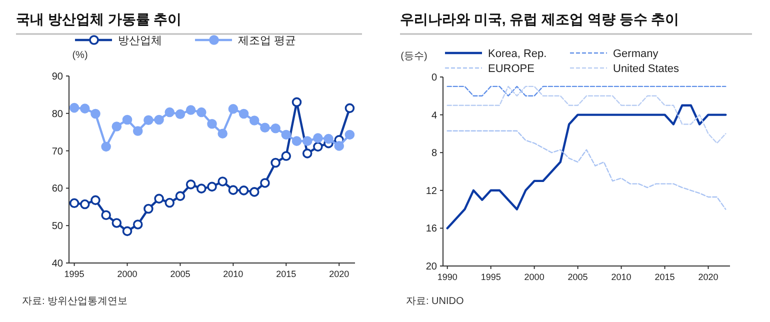  Describe the element at coordinates (432, 229) in the screenshot. I see `y-tick-label: 16` at that location.